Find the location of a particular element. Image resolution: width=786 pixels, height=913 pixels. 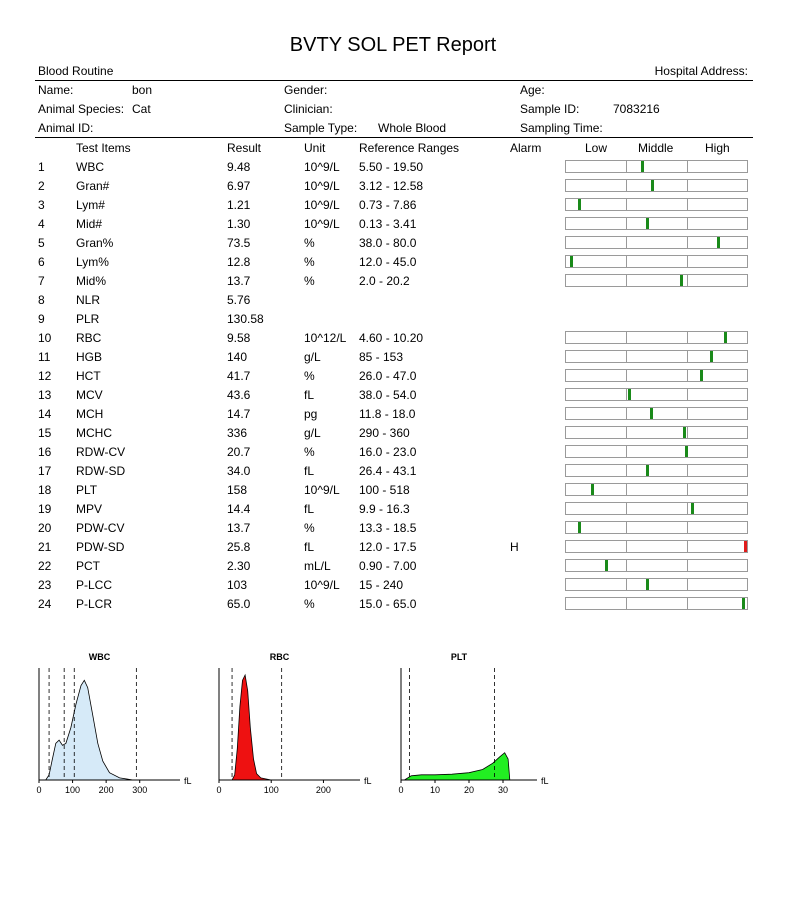

row-result: 6.97 is located at coordinates (239, 186).